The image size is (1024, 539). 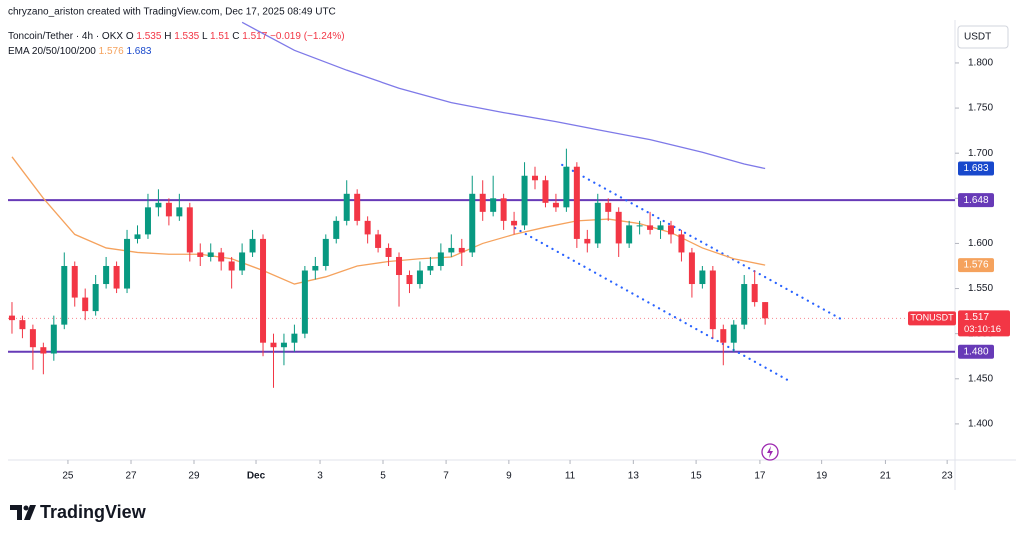 I want to click on legend-item: O, so click(x=131, y=36).